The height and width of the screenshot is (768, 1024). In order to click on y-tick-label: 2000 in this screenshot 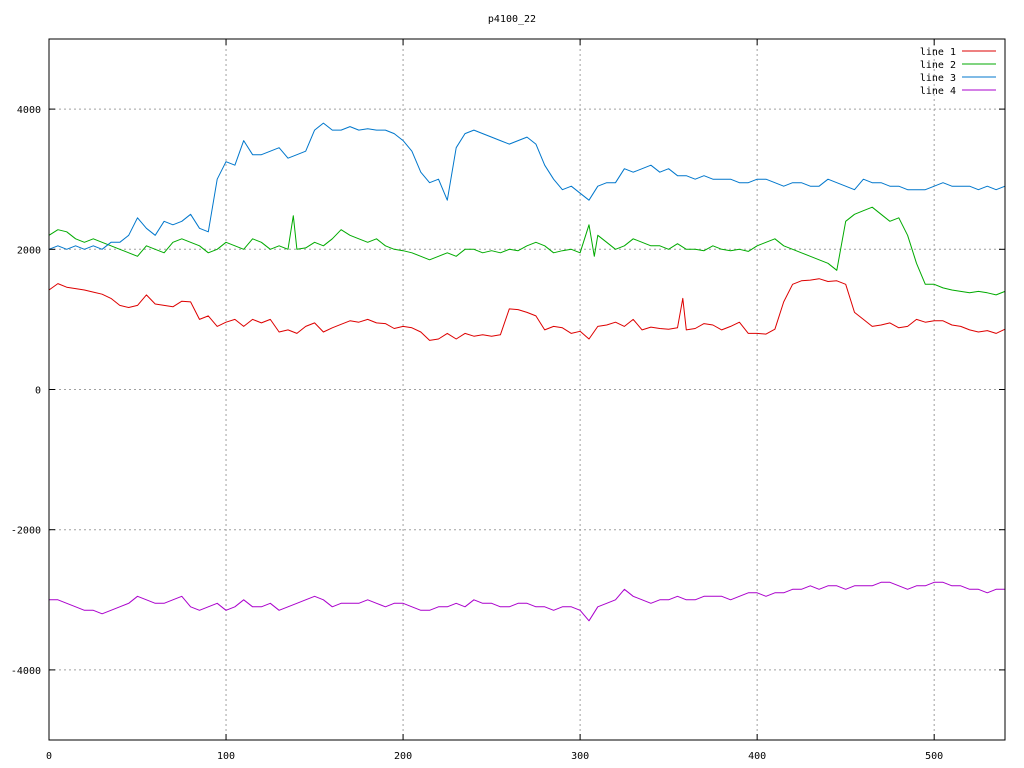, I will do `click(29, 250)`.